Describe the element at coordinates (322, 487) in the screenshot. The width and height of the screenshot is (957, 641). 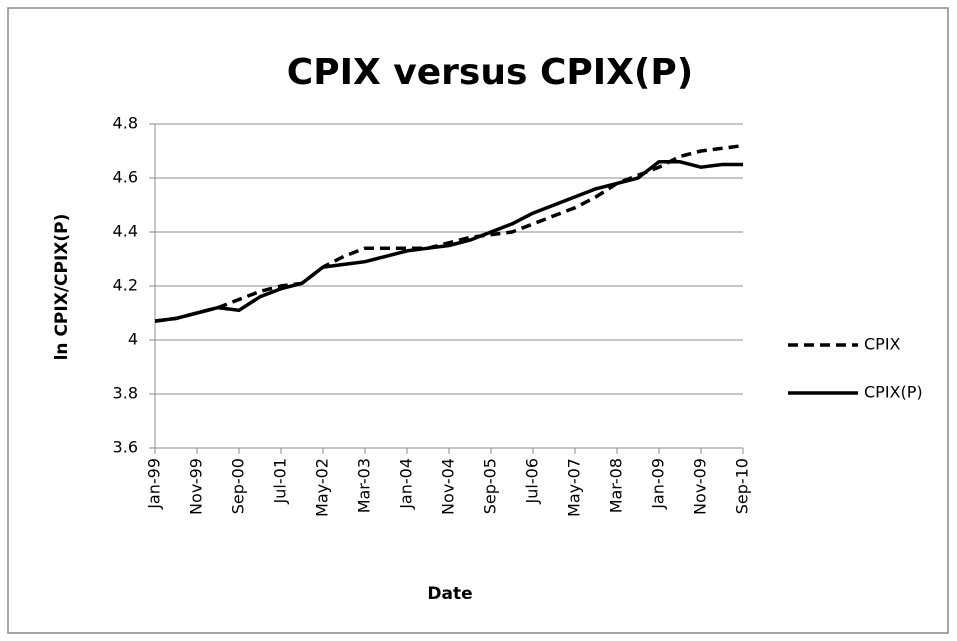
I see `x-tick-label: May-02` at that location.